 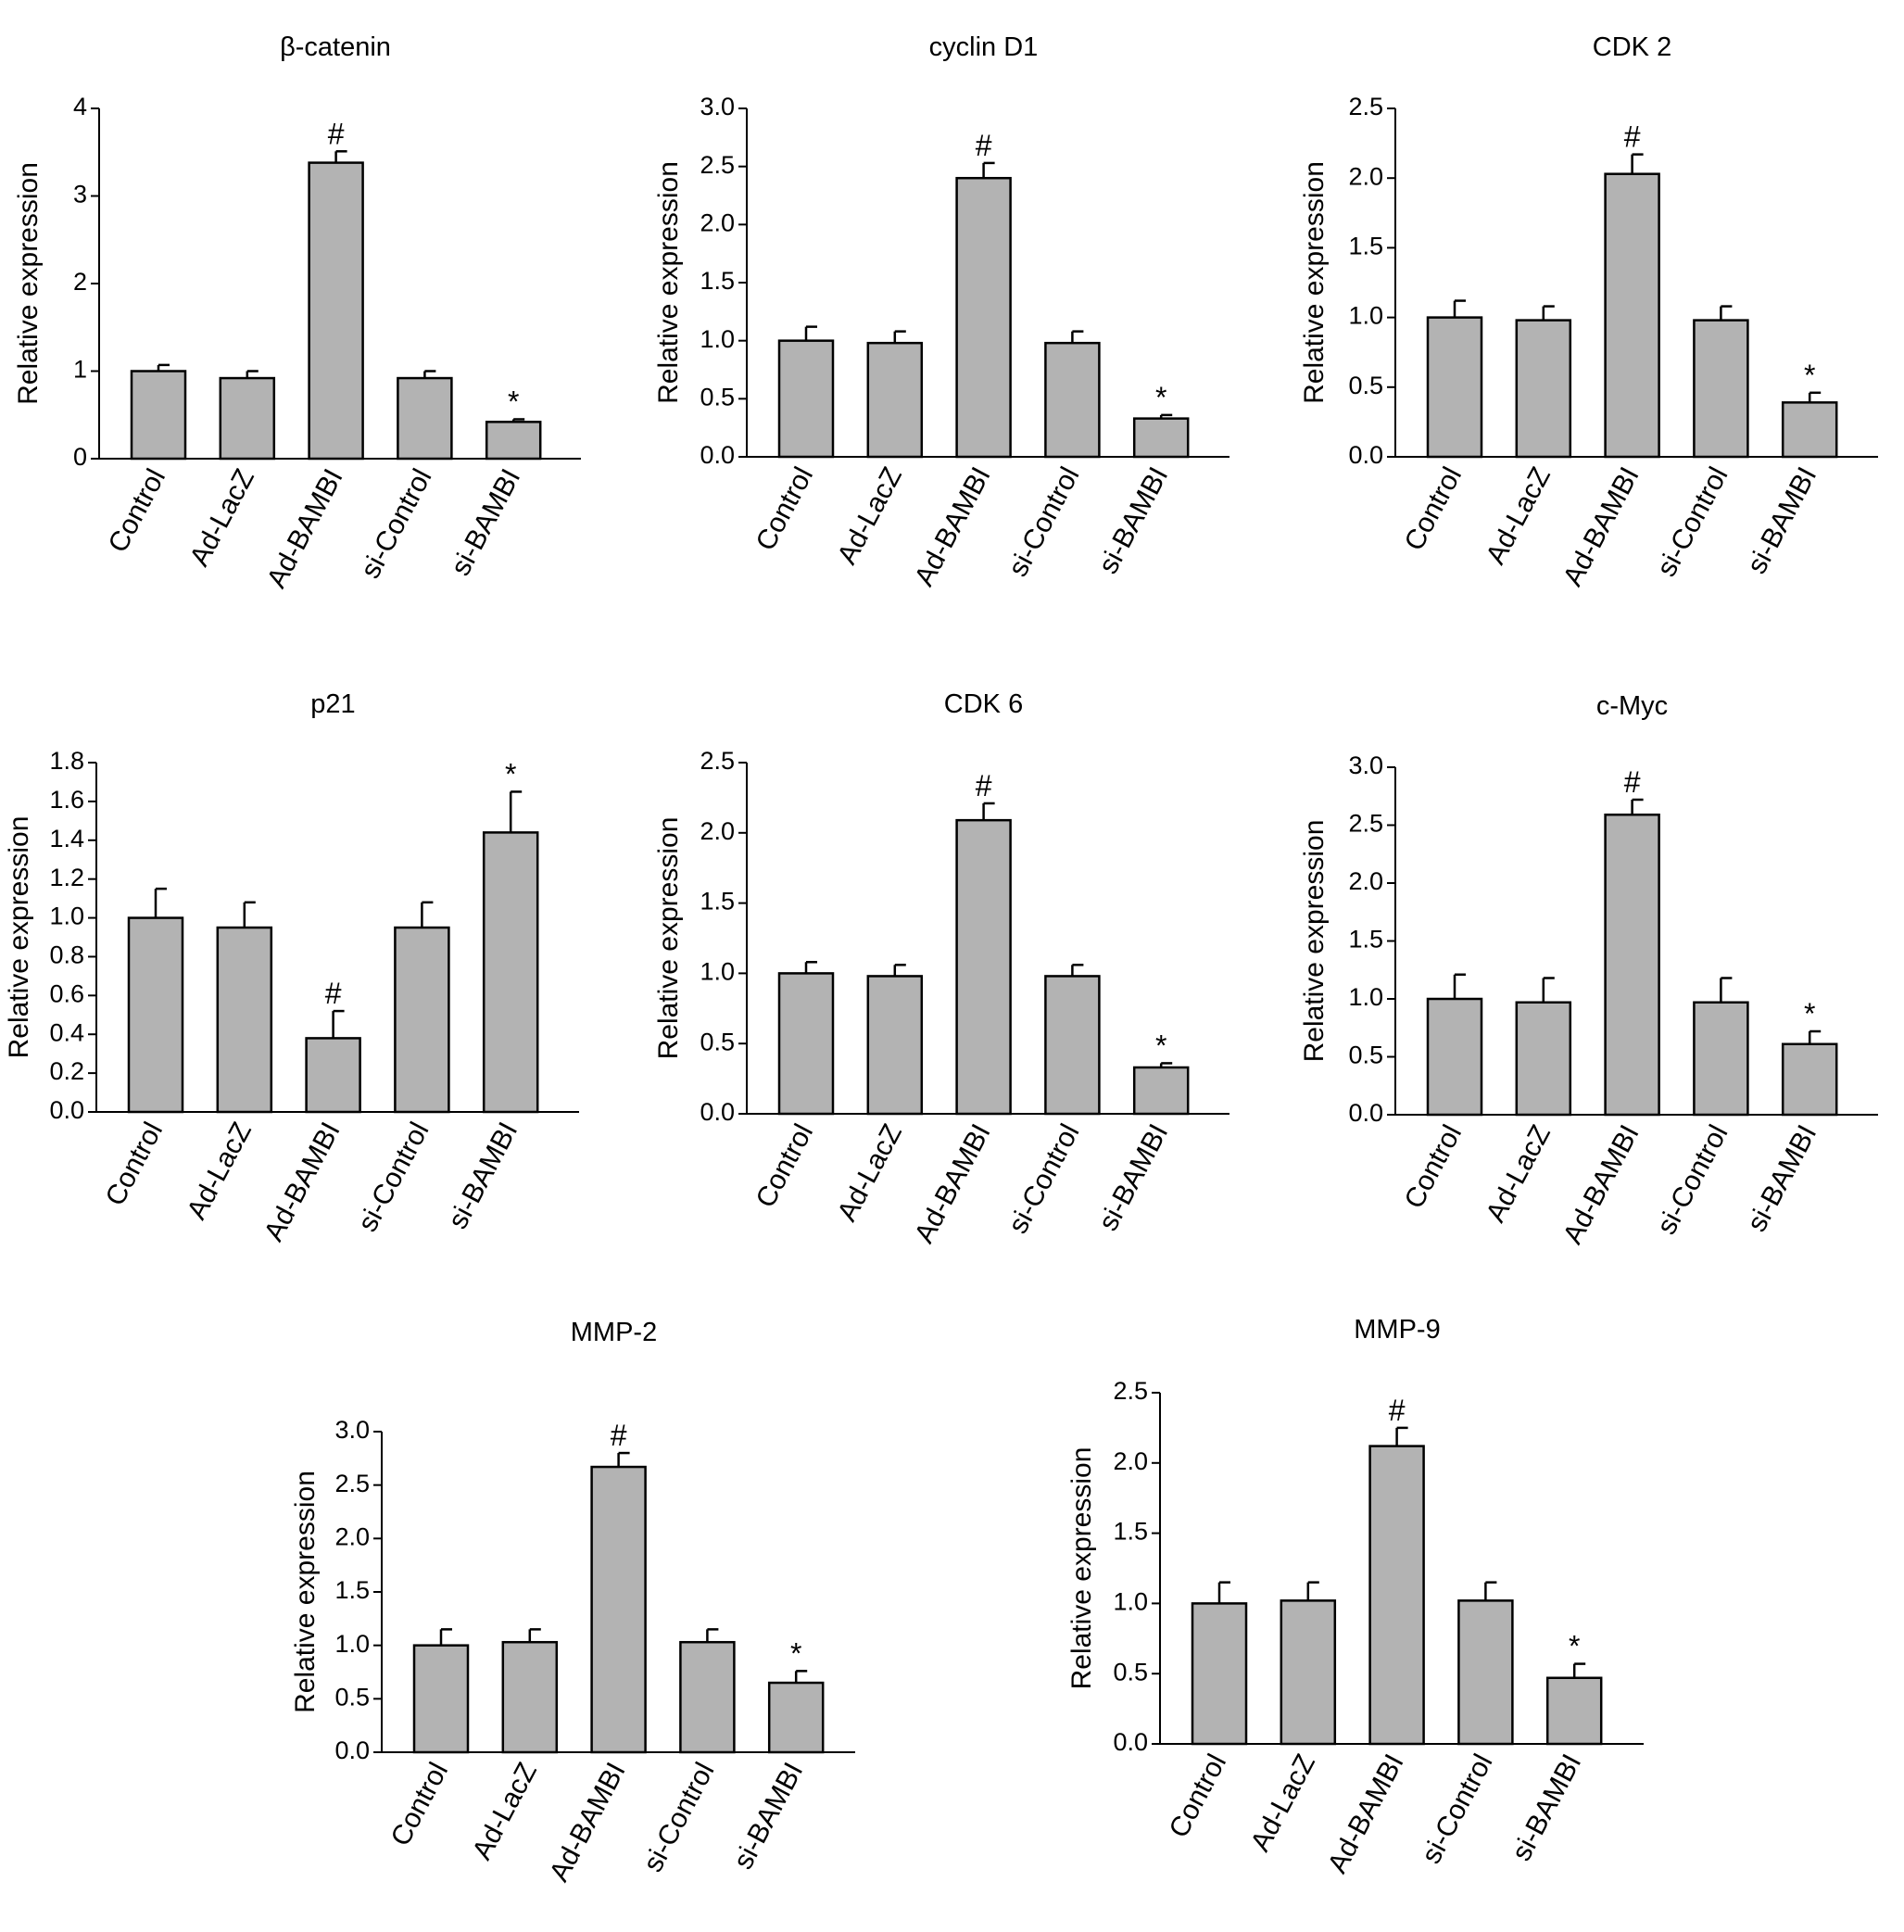 I want to click on chart-title: MMP-9, so click(x=1397, y=1330).